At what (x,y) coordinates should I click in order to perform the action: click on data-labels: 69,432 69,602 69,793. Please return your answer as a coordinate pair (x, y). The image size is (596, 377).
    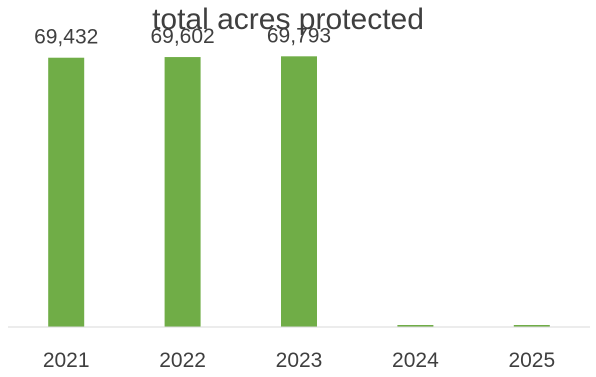
    Looking at the image, I should click on (182, 36).